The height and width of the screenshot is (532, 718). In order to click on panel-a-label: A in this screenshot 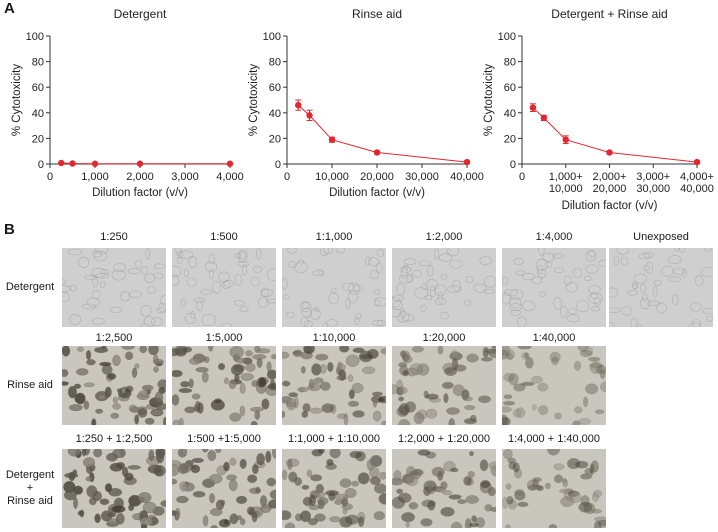, I will do `click(9, 8)`.